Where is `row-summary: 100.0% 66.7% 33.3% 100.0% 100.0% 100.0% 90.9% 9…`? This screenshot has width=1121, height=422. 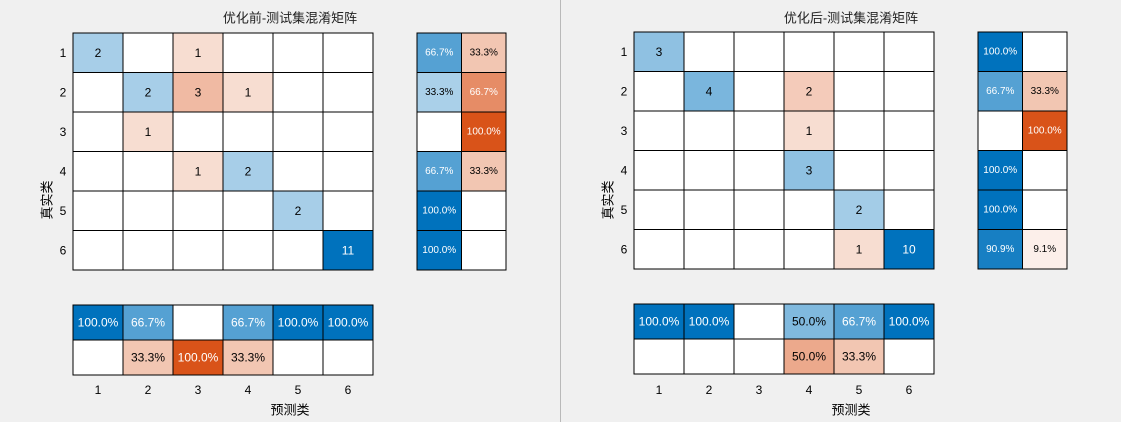
row-summary: 100.0% 66.7% 33.3% 100.0% 100.0% 100.0% 90.9% 9… is located at coordinates (1022, 150).